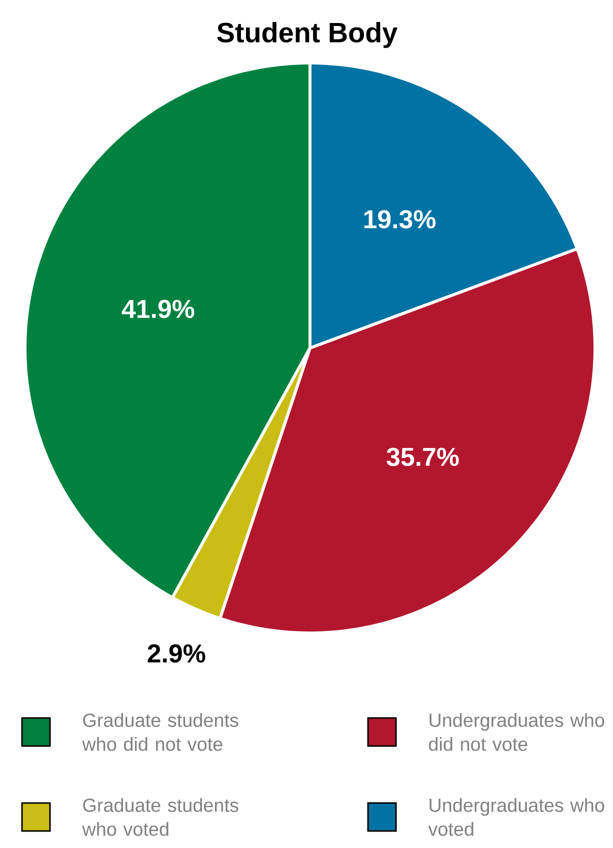  What do you see at coordinates (422, 457) in the screenshot?
I see `data-label: 35.7%` at bounding box center [422, 457].